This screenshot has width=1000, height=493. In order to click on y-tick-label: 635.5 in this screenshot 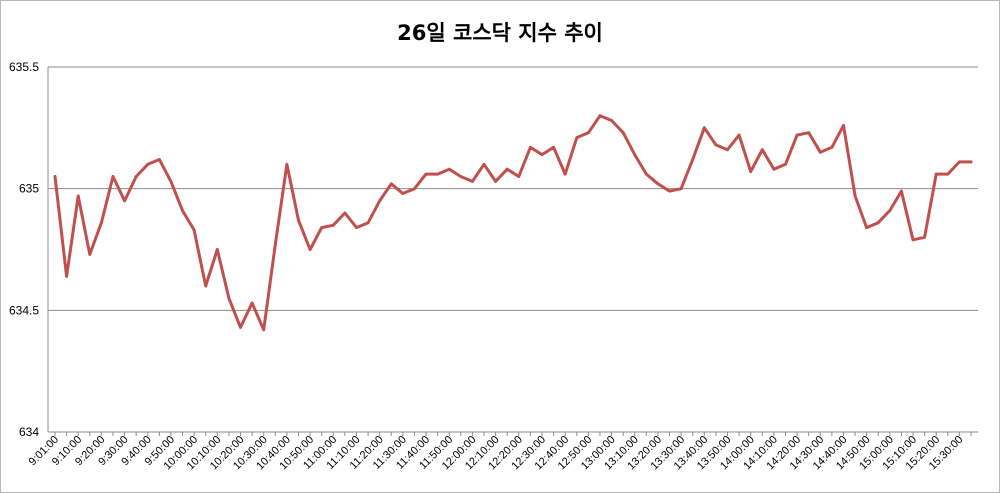, I will do `click(24, 67)`.